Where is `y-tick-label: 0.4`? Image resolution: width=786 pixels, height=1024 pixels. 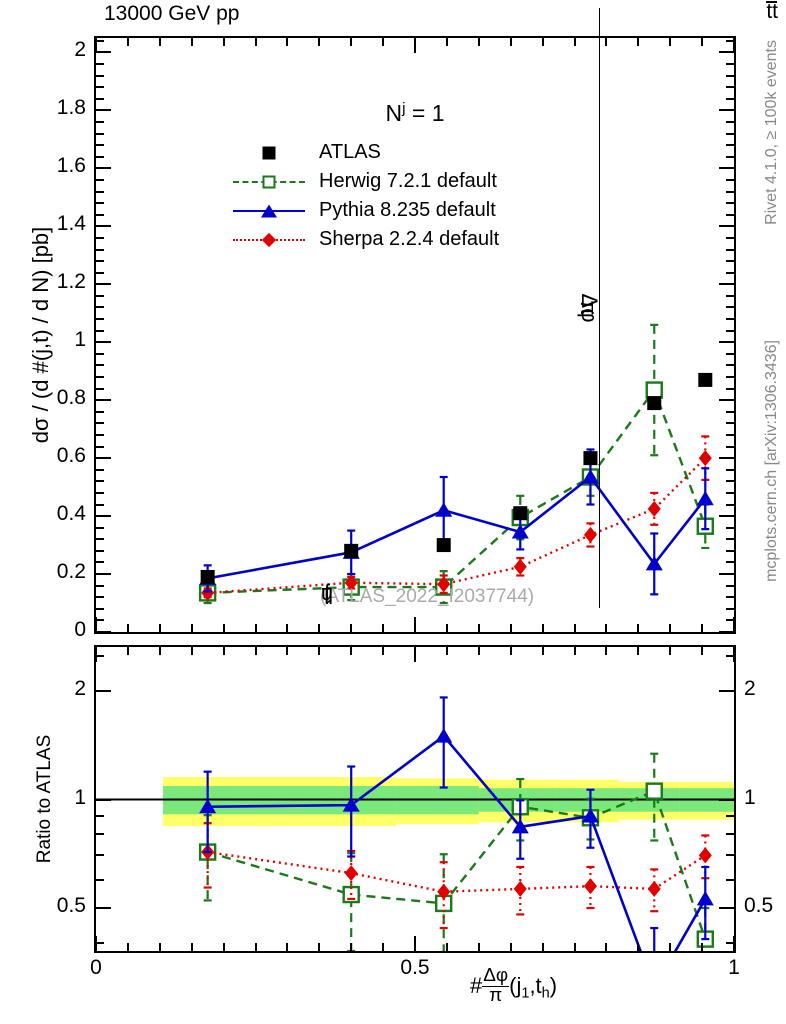 y-tick-label: 0.4 is located at coordinates (71, 514).